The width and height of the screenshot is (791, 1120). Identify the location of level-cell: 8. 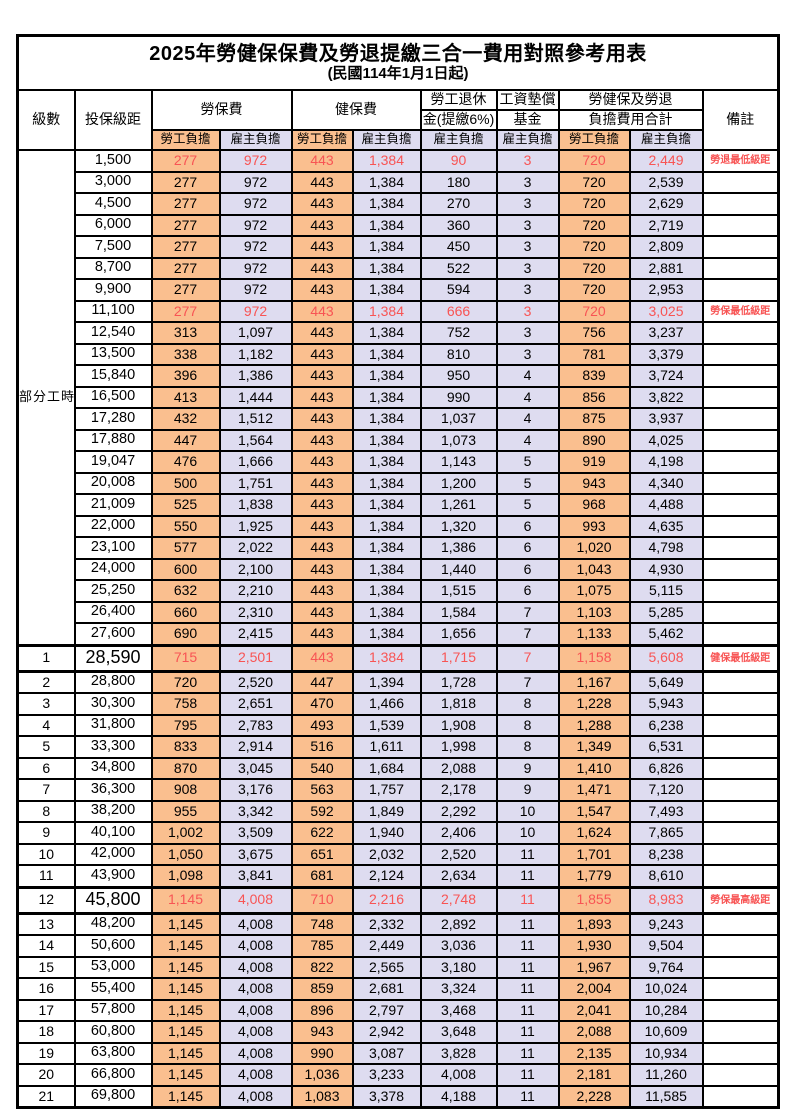
(46, 811).